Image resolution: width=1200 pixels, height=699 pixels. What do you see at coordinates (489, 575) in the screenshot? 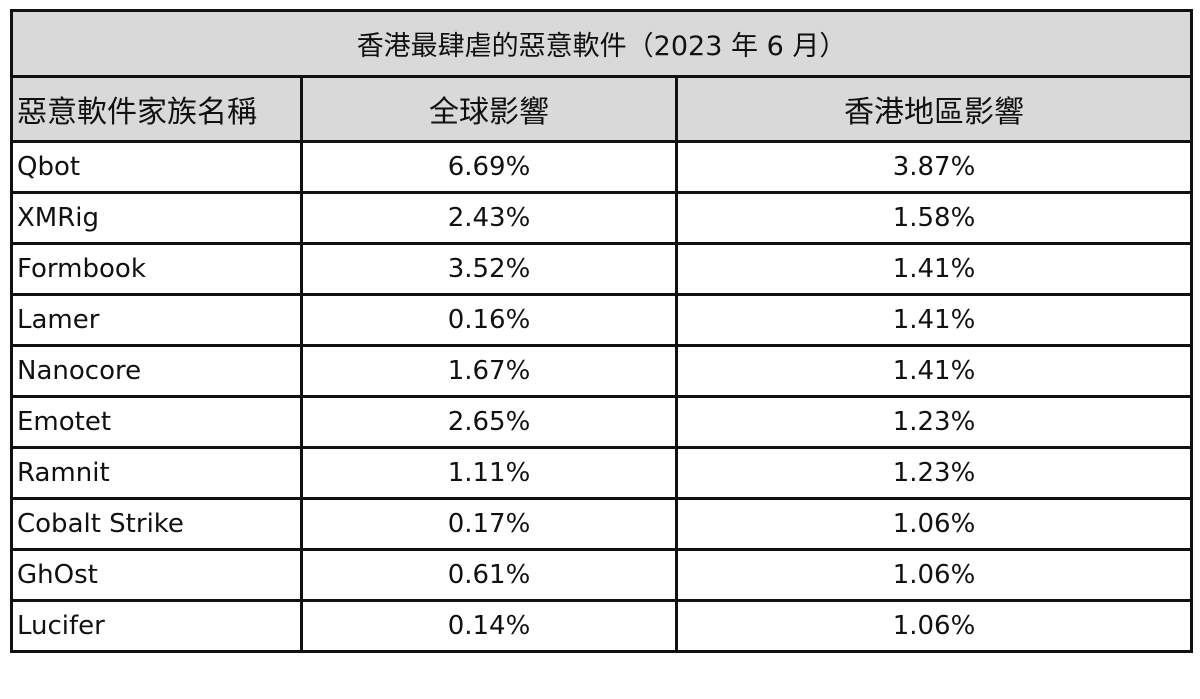
I see `impact-cell: 0.61%` at bounding box center [489, 575].